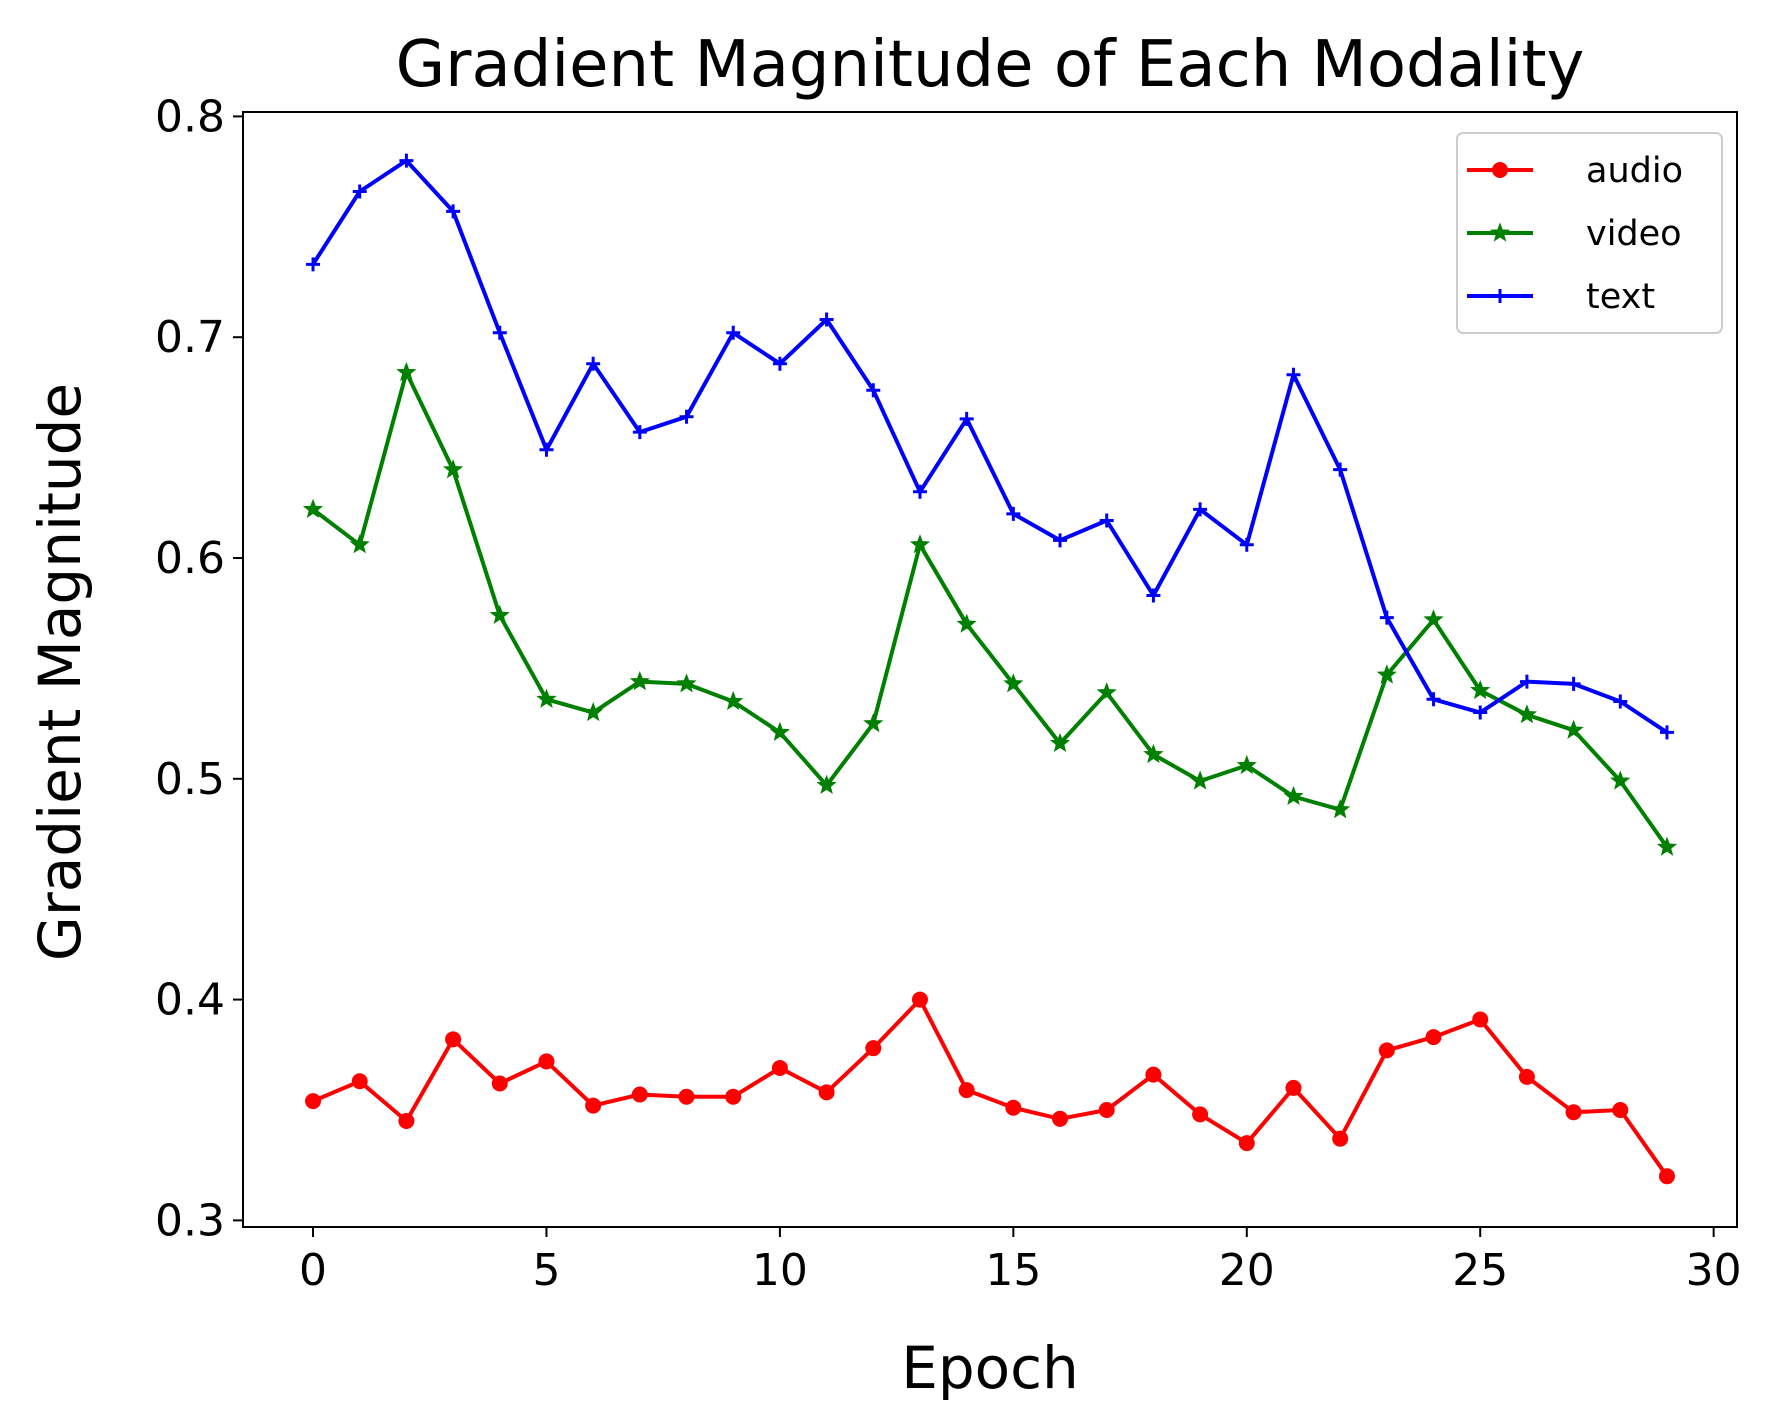 The image size is (1775, 1426). I want to click on legend-entry-video: video, so click(1574, 234).